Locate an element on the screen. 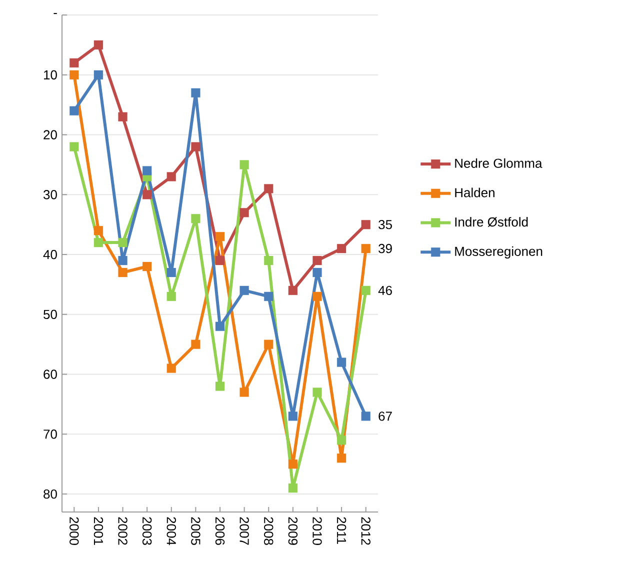 This screenshot has height=569, width=622. x-tick-label: 2003 is located at coordinates (147, 531).